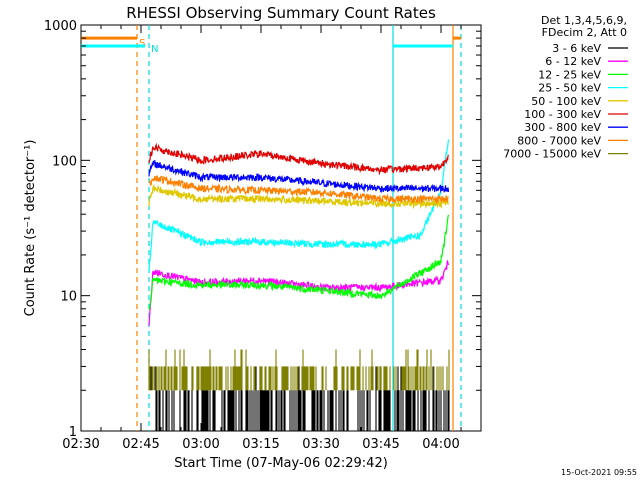 The image size is (640, 480). I want to click on legend-label: 3 - 6 keV, so click(576, 48).